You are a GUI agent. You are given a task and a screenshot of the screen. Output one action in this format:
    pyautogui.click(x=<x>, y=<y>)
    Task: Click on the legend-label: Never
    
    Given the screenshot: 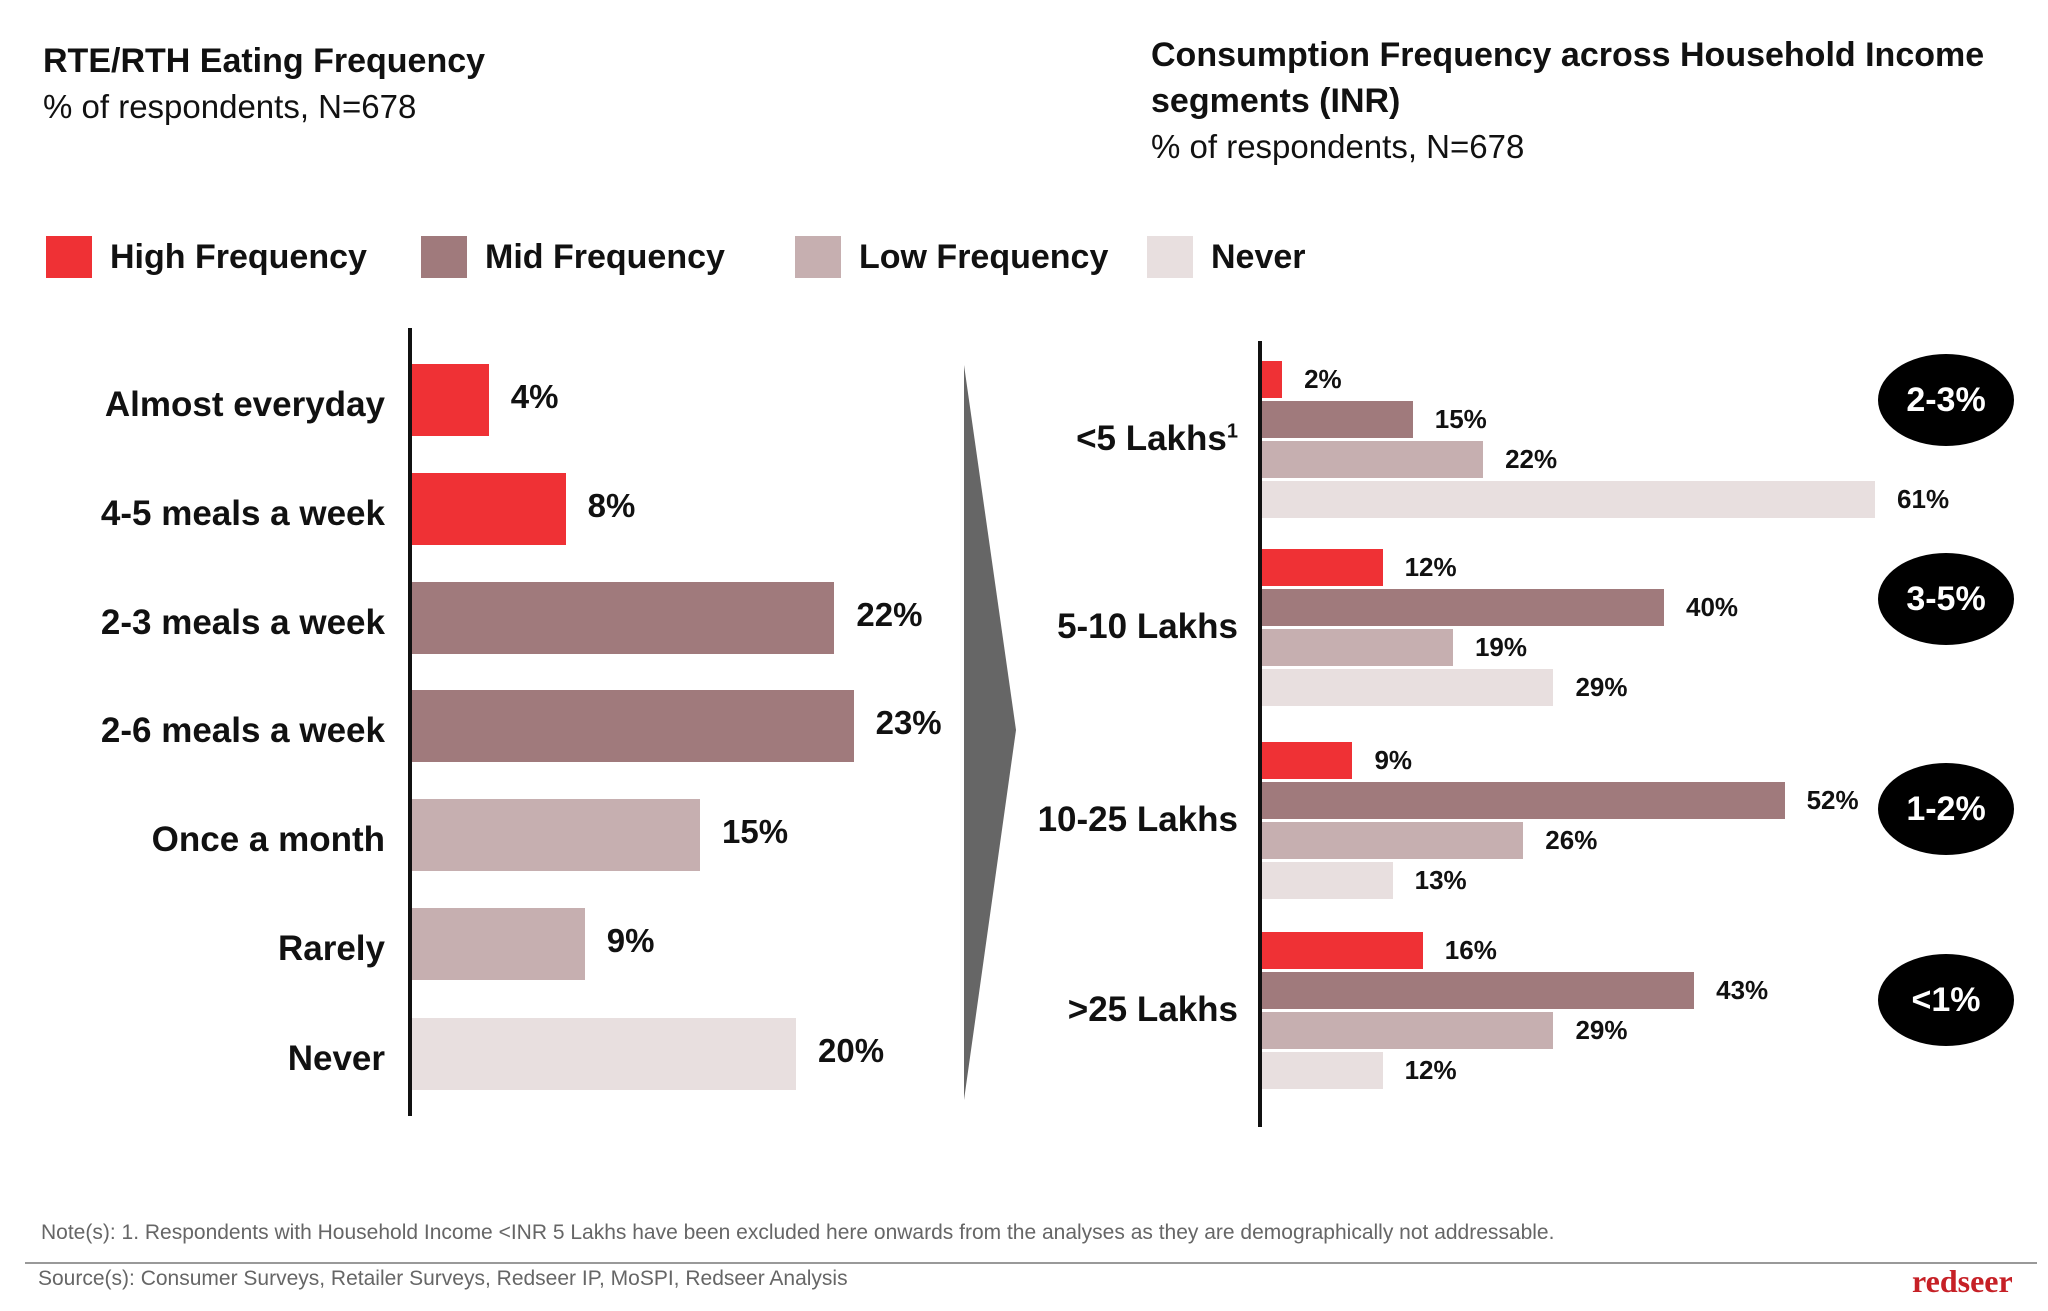 What is the action you would take?
    pyautogui.click(x=1258, y=256)
    